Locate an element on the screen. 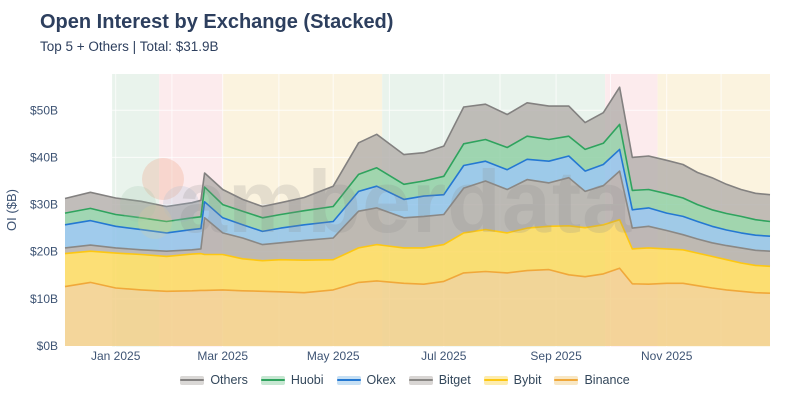  y-tick-label: $50B is located at coordinates (44, 110).